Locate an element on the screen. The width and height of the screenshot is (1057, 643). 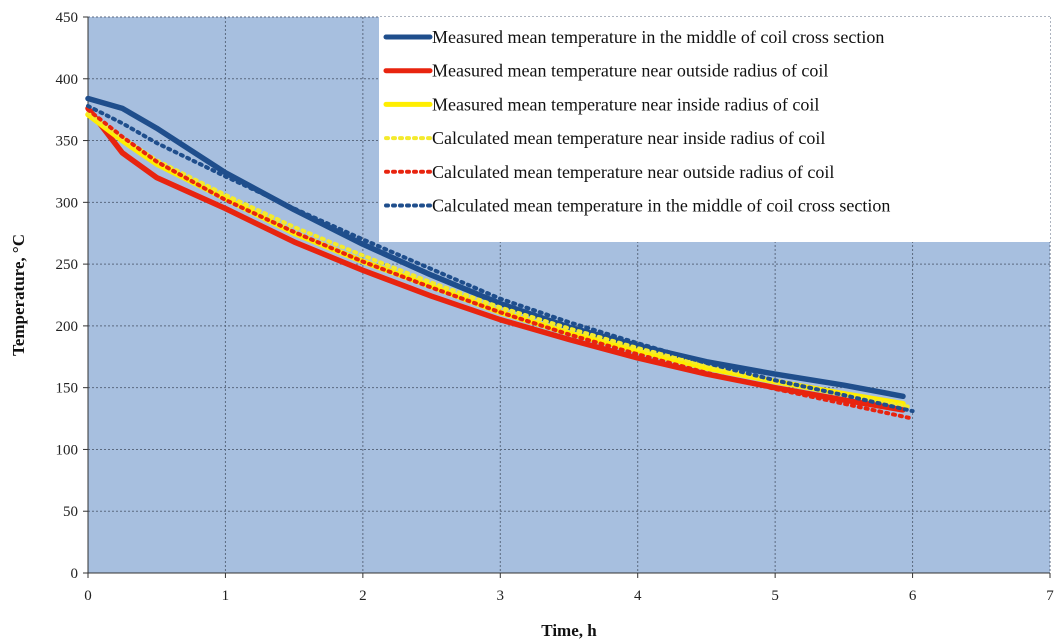
x-tick-label: 5 is located at coordinates (775, 596).